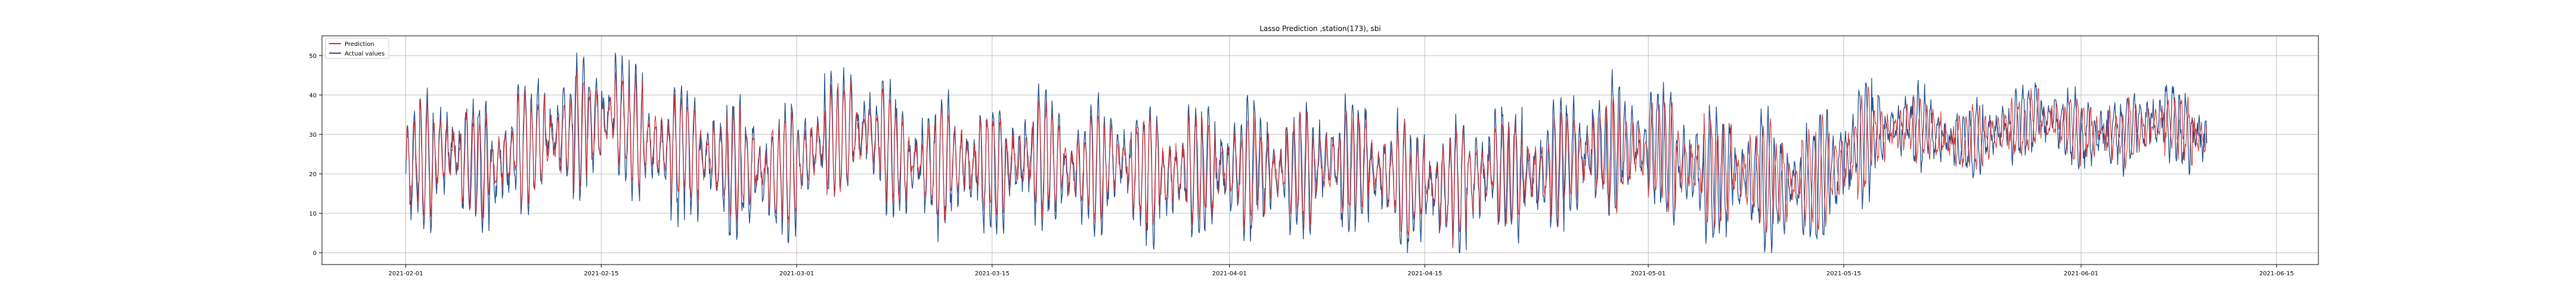 The width and height of the screenshot is (2576, 301). What do you see at coordinates (316, 155) in the screenshot?
I see `y-ticks: 0 10 20 30 40 50` at bounding box center [316, 155].